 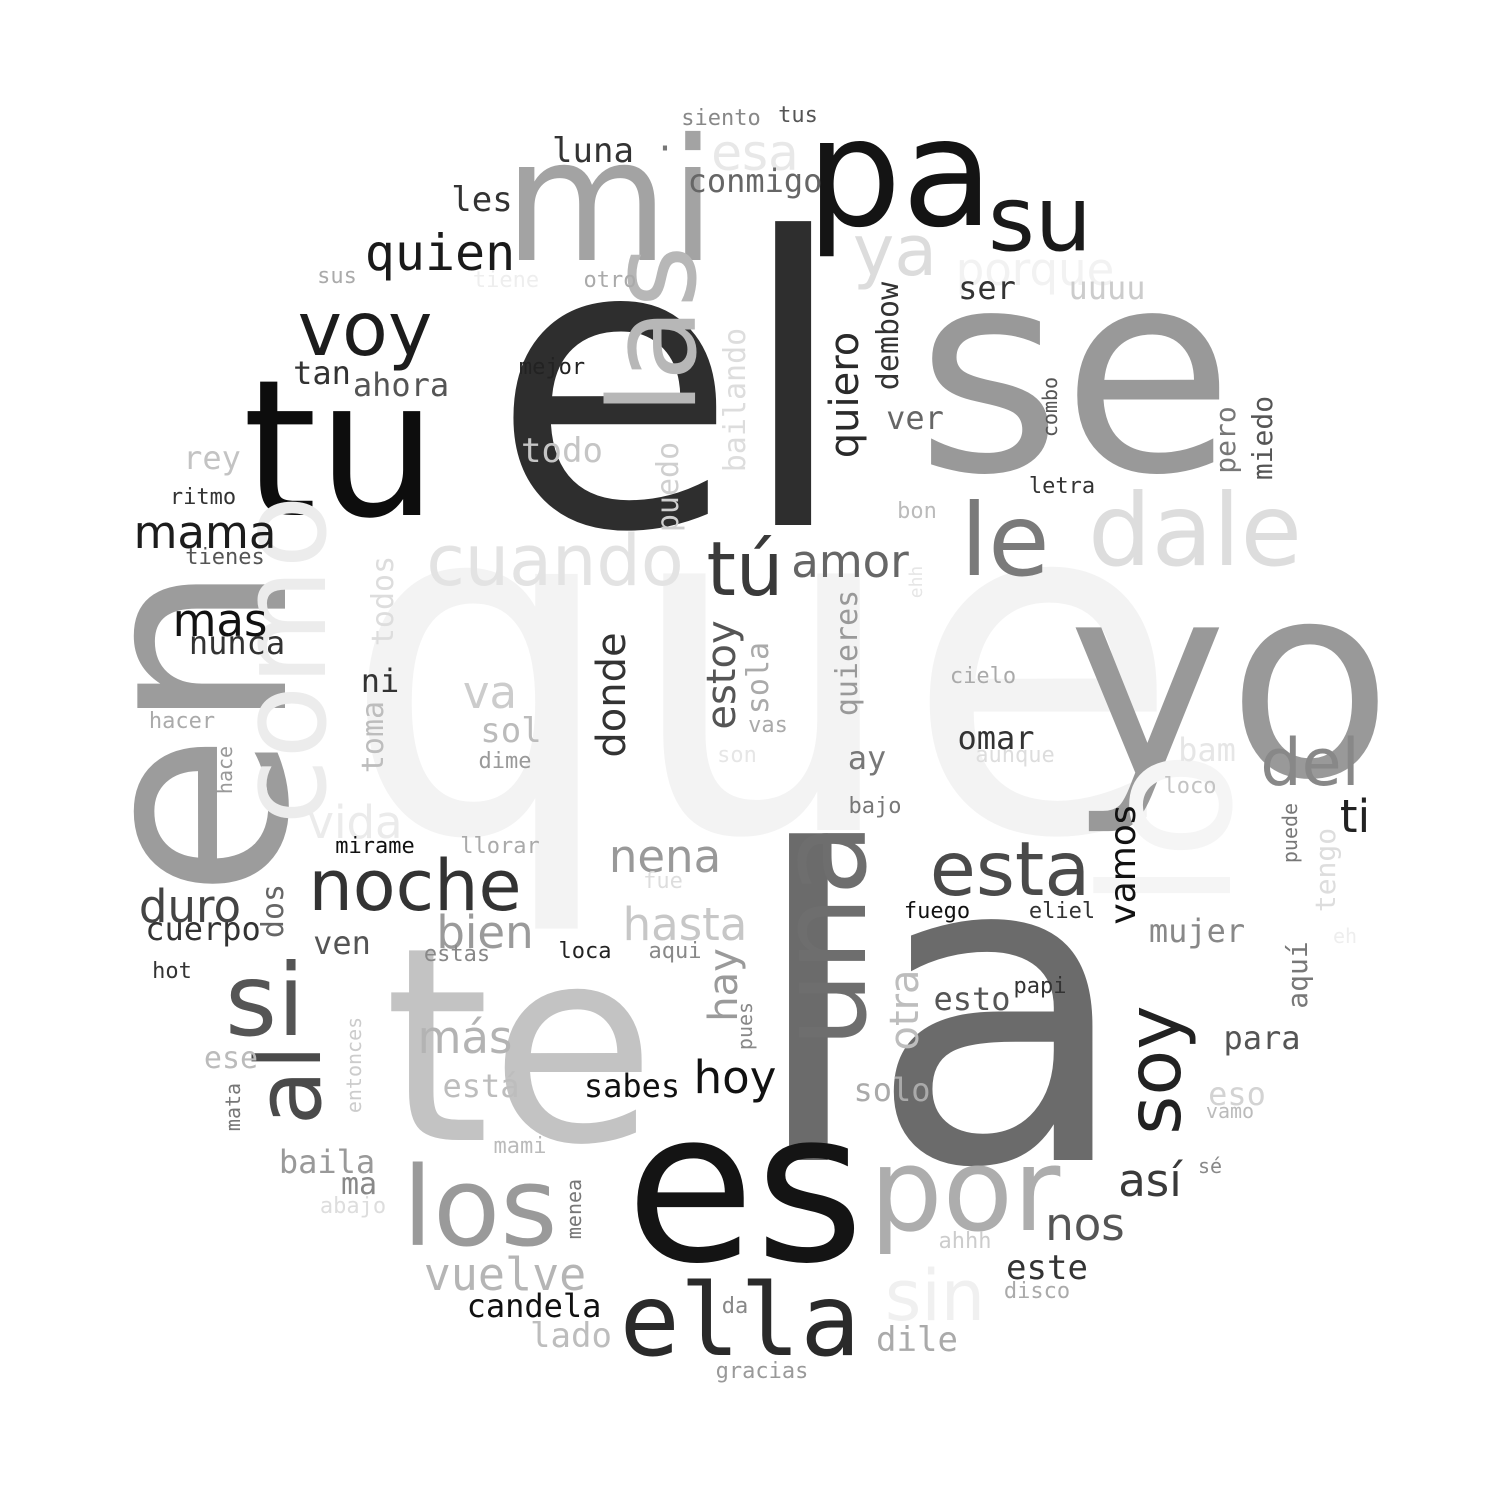 What do you see at coordinates (322, 373) in the screenshot?
I see `word-cloud-word: tan` at bounding box center [322, 373].